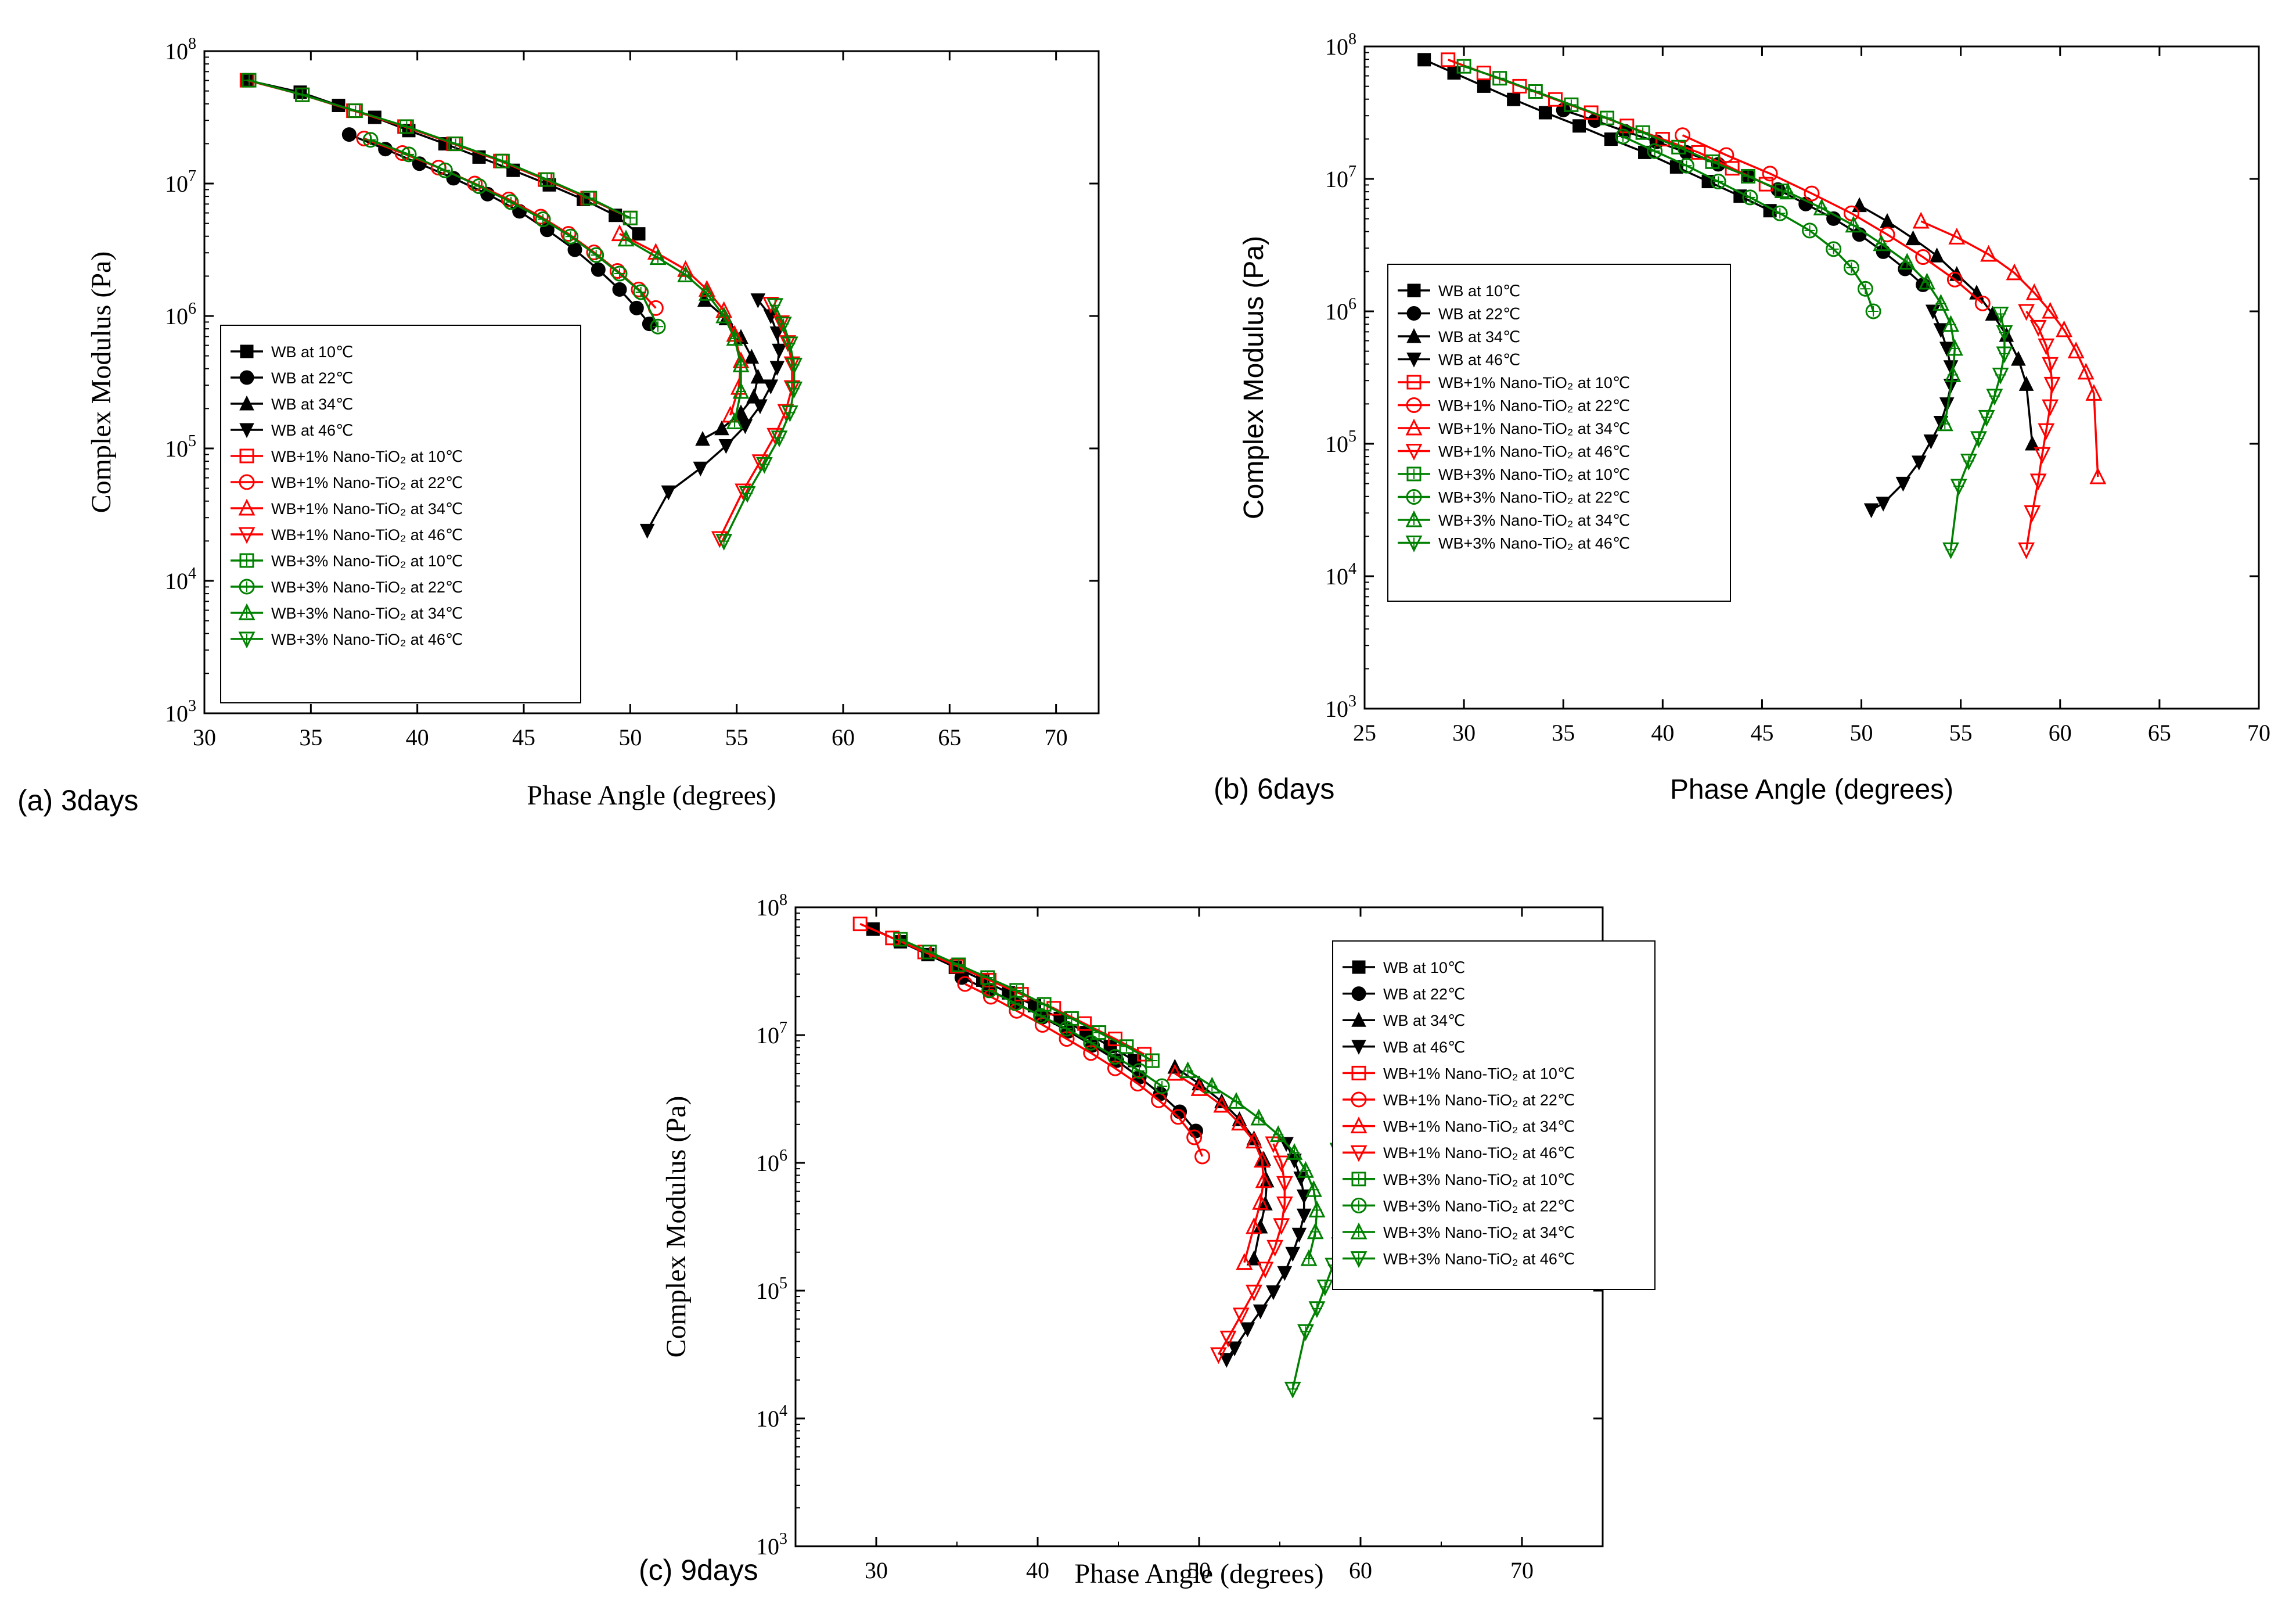  What do you see at coordinates (1479, 1233) in the screenshot?
I see `legend-label: WB+3% Nano-TiO₂ at 34℃` at bounding box center [1479, 1233].